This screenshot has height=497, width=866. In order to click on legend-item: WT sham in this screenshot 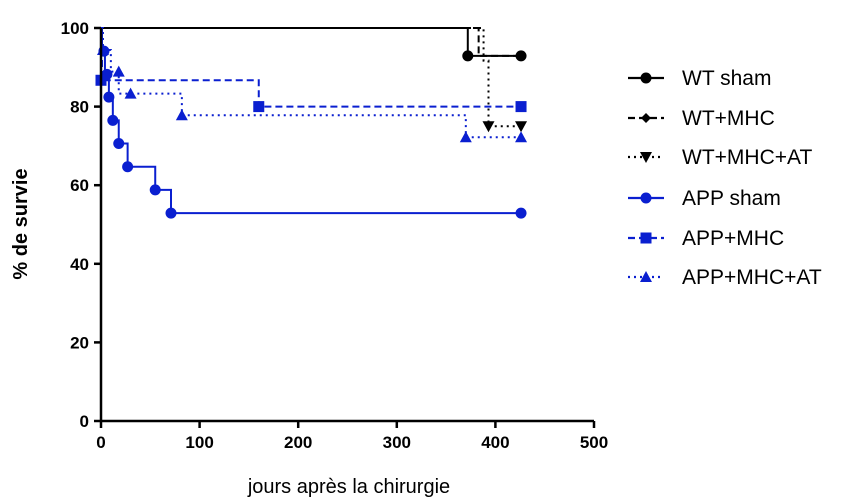, I will do `click(699, 78)`.